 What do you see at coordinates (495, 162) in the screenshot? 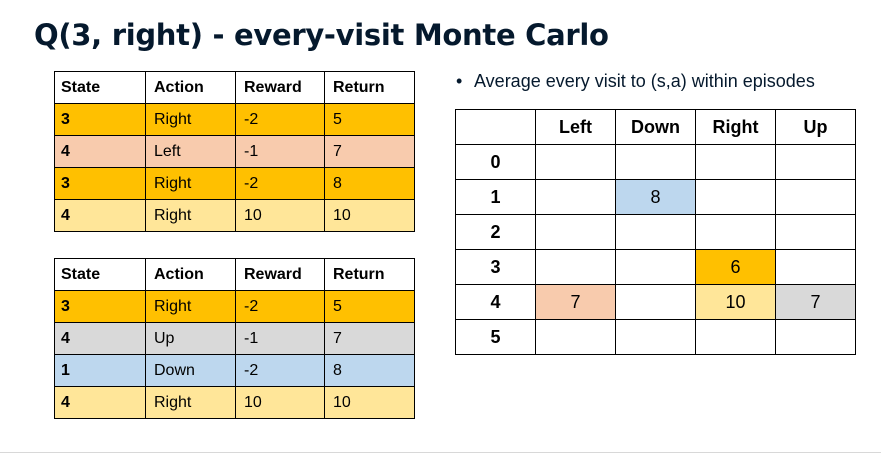
I see `q-state-label: 0` at bounding box center [495, 162].